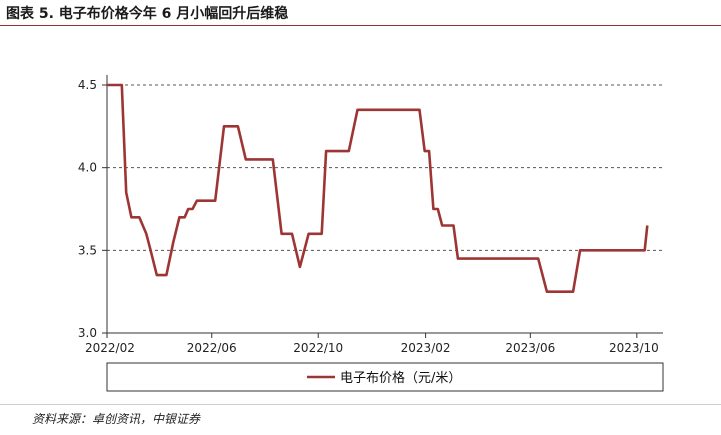 This screenshot has height=435, width=721. What do you see at coordinates (318, 348) in the screenshot?
I see `x-tick-label: 2022/10` at bounding box center [318, 348].